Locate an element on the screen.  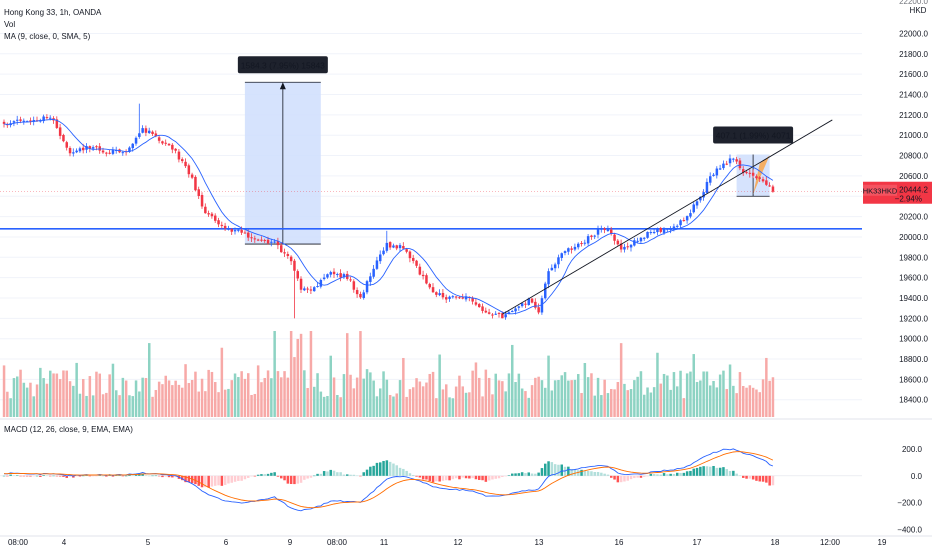
ma-indicator-label: MA (9, close, 0, SMA, 5) is located at coordinates (47, 36).